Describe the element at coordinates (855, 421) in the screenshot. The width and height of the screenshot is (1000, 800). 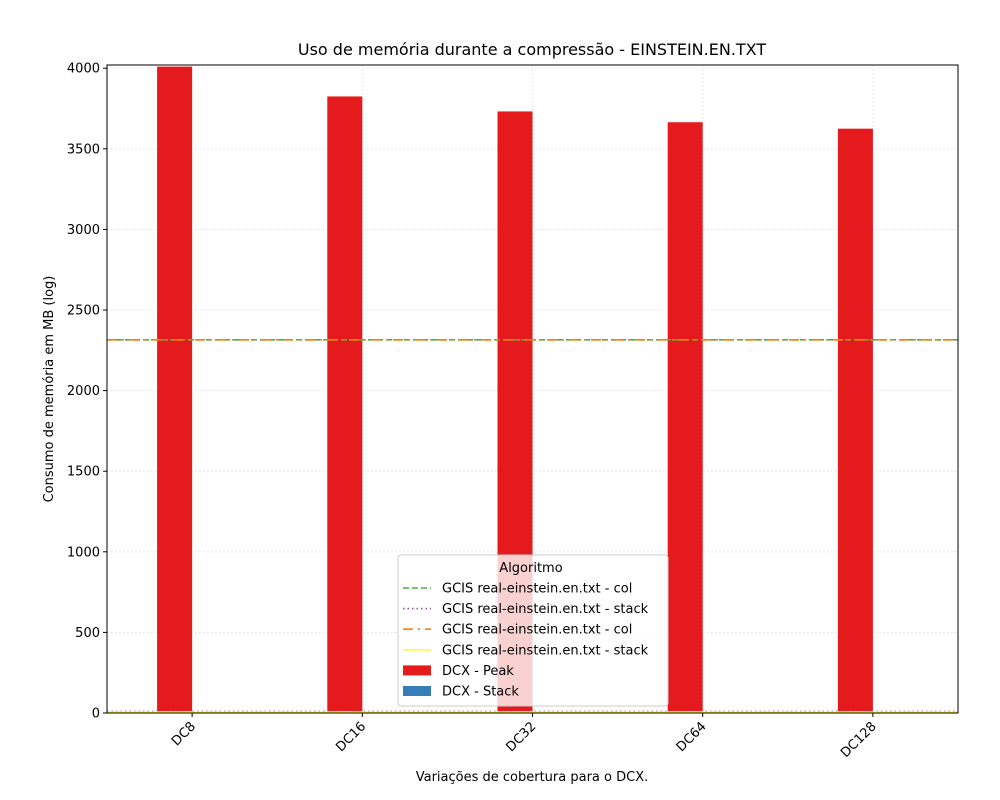
I see `bar-peak-dc128` at that location.